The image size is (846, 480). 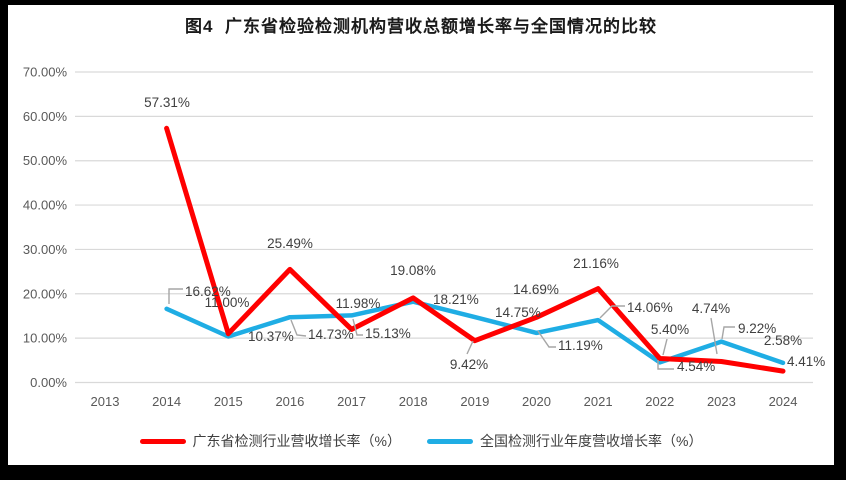 What do you see at coordinates (475, 332) in the screenshot?
I see `series-line-national` at bounding box center [475, 332].